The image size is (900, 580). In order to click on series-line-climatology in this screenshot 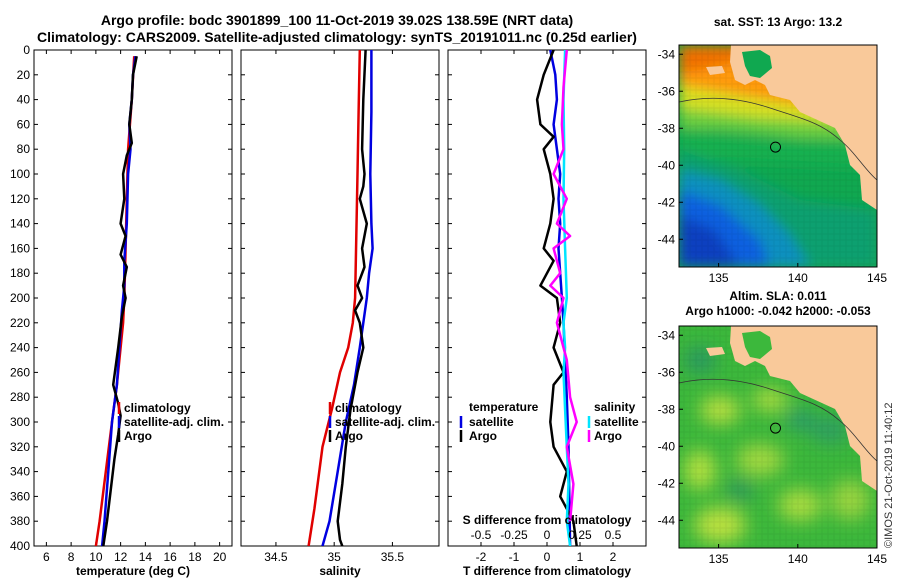, I will do `click(334, 298)`.